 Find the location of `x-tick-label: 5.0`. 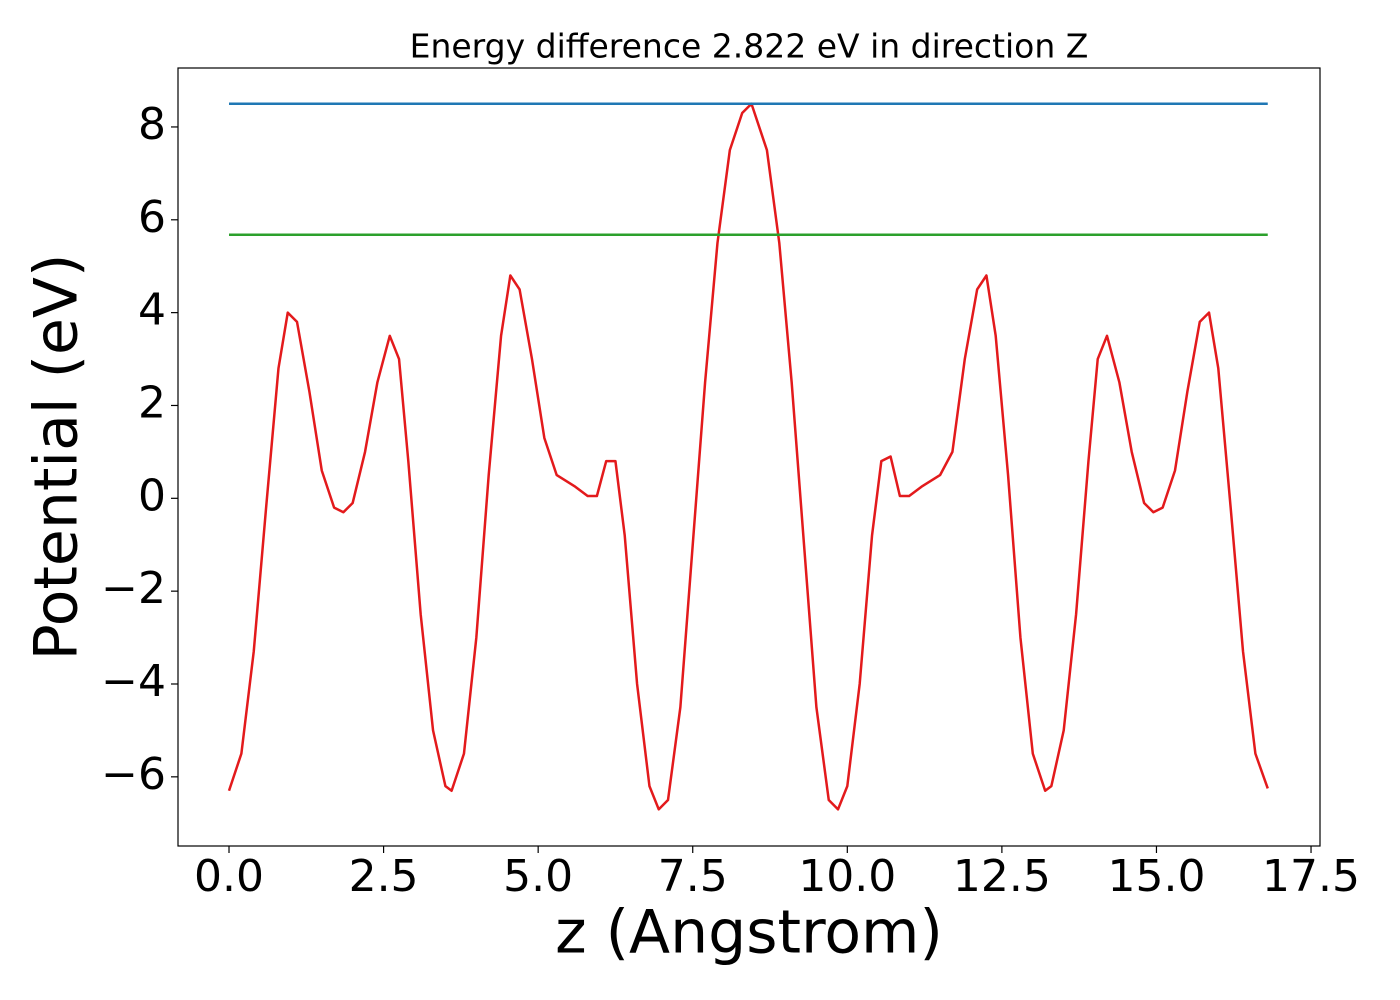

x-tick-label: 5.0 is located at coordinates (538, 876).